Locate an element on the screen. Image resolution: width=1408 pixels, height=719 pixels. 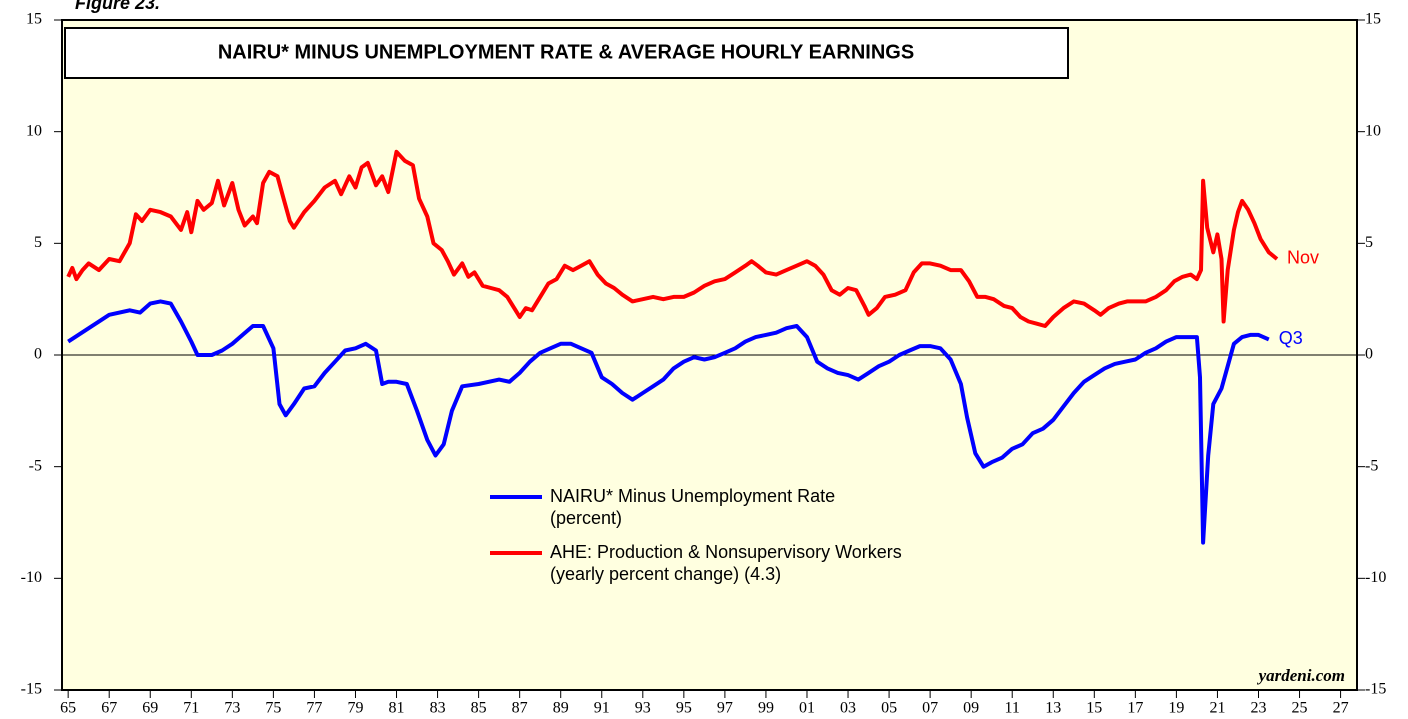
y-tick-label: -10 is located at coordinates (31, 577).